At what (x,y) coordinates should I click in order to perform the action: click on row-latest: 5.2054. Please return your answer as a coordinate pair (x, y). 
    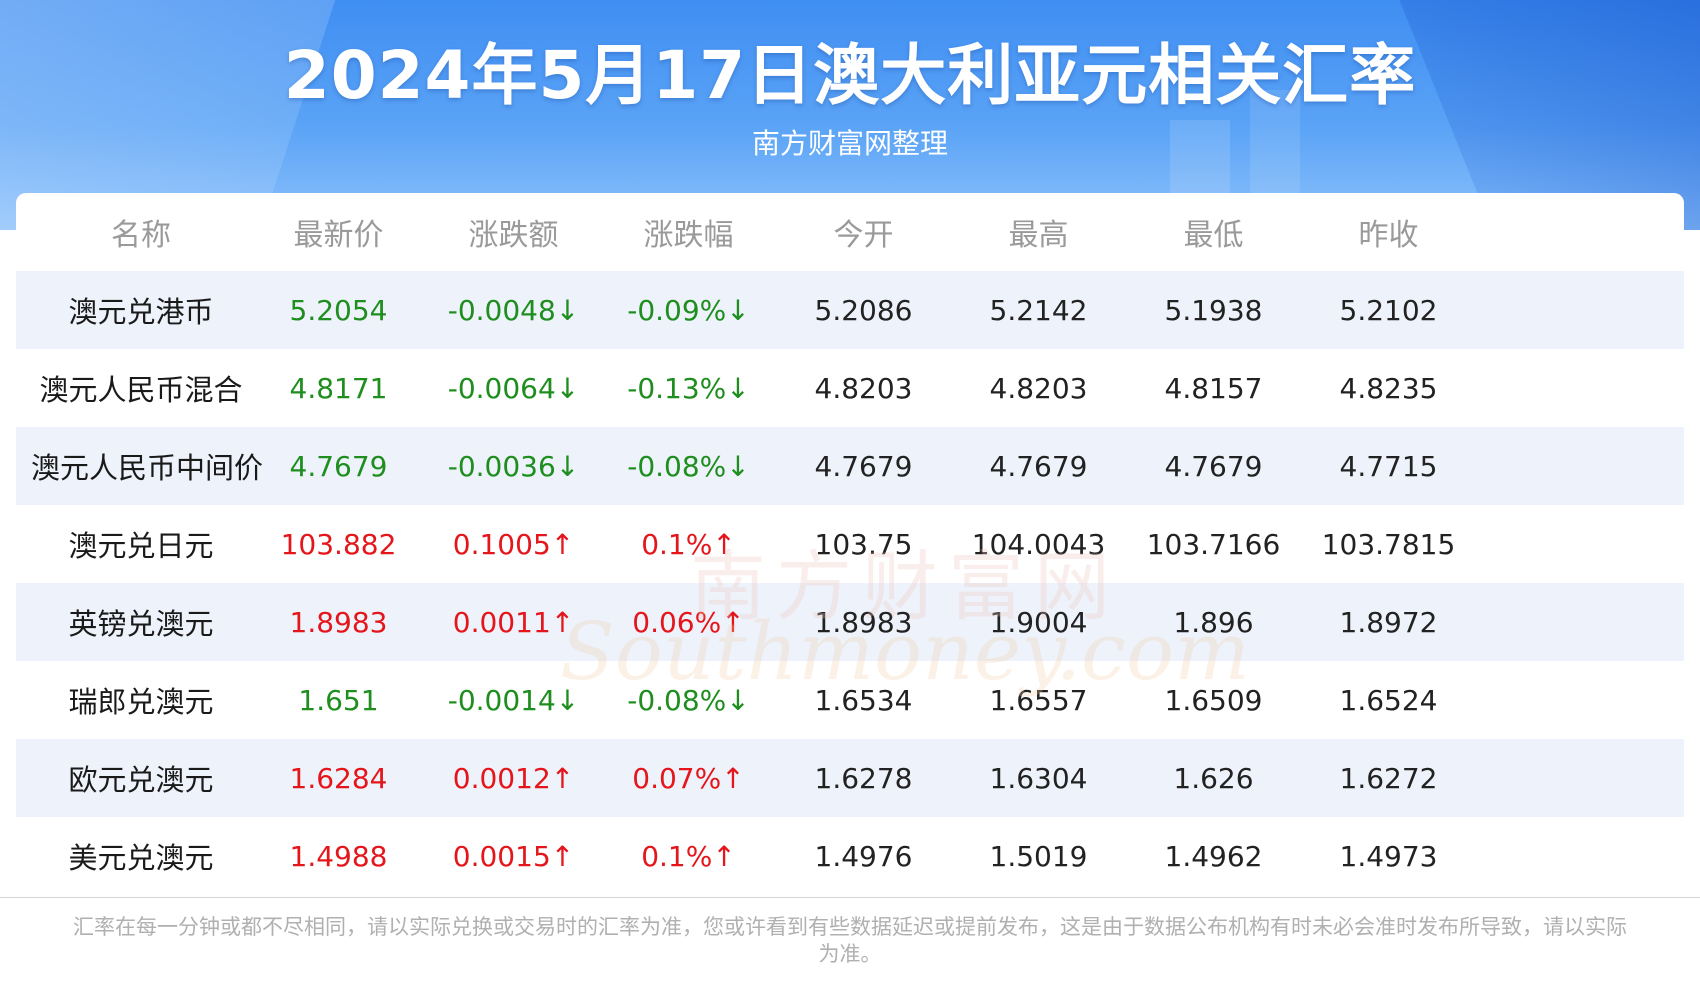
    Looking at the image, I should click on (338, 310).